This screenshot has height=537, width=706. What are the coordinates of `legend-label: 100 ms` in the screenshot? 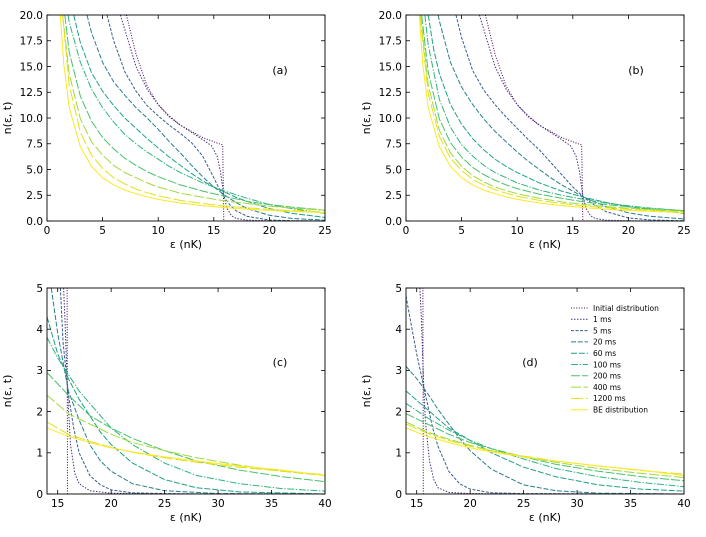 It's located at (607, 364).